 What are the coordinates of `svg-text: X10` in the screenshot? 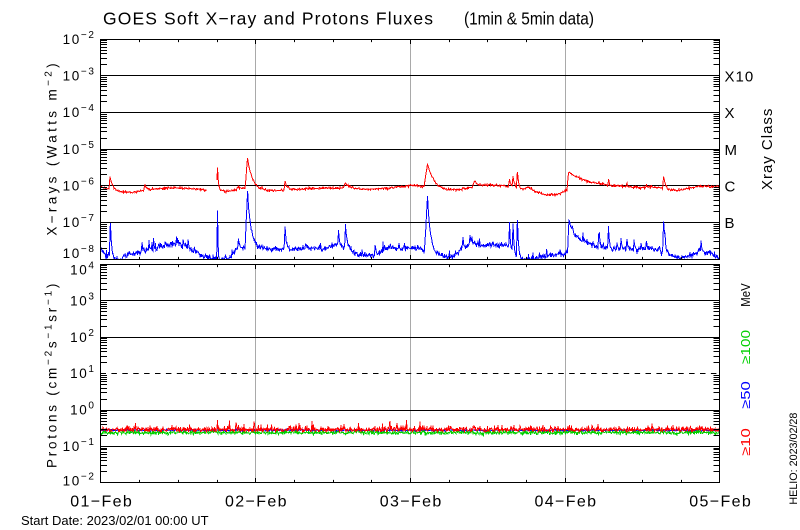 It's located at (740, 77).